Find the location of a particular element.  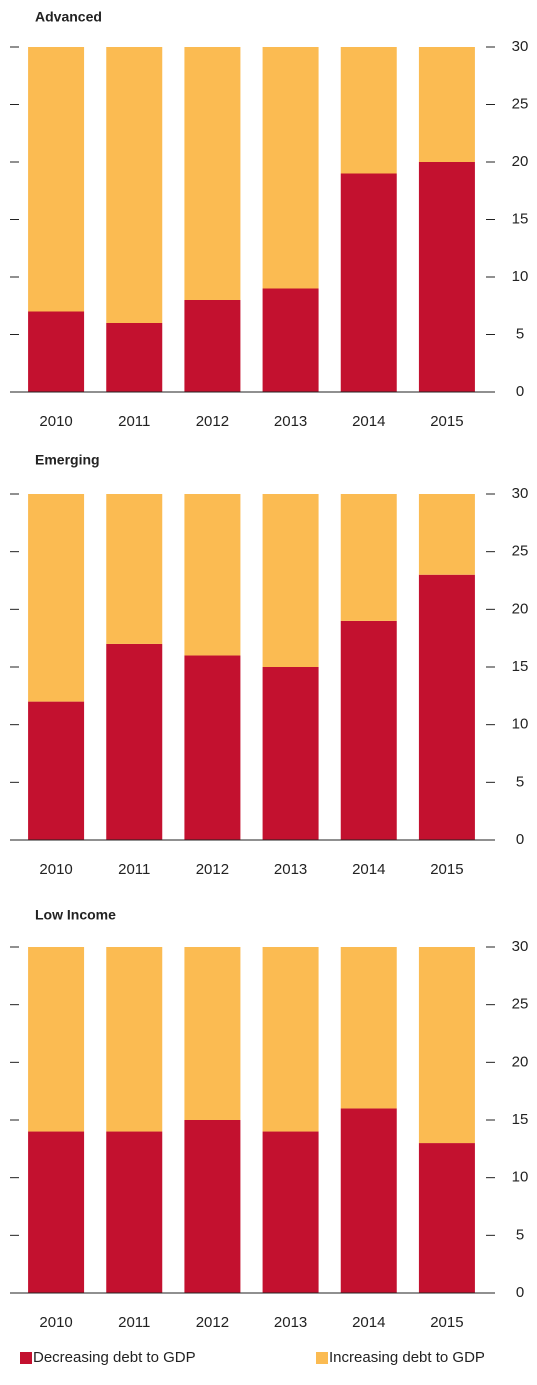

legend-label: Increasing debt to GDP is located at coordinates (407, 1357).